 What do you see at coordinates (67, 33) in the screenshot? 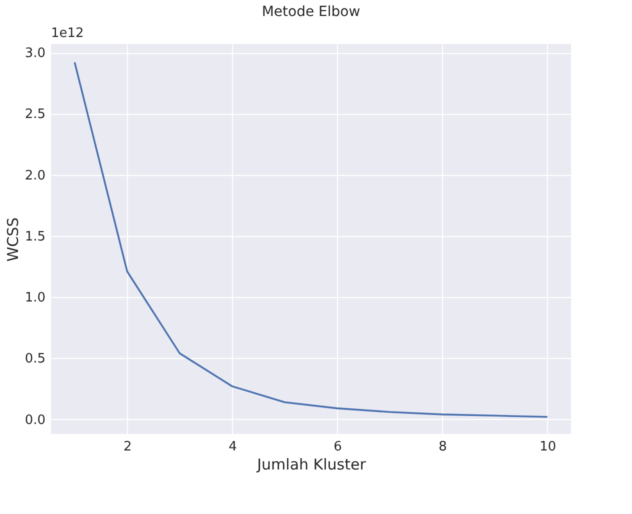
I see `text: 1e12` at bounding box center [67, 33].